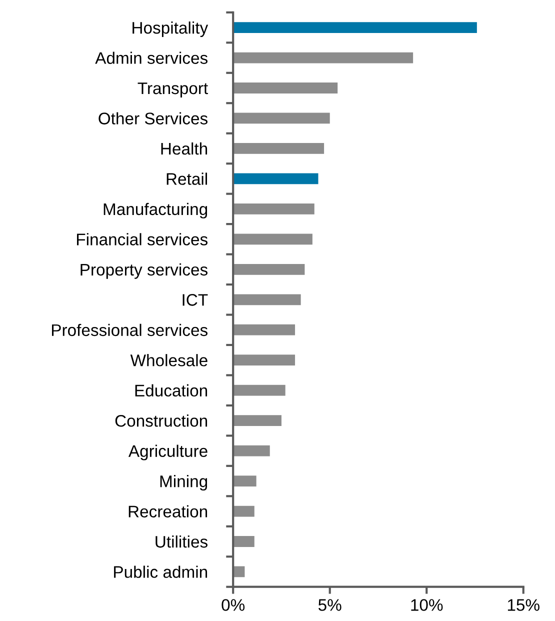 The width and height of the screenshot is (555, 621). Describe the element at coordinates (130, 330) in the screenshot. I see `y-tick-label: Professional services` at that location.